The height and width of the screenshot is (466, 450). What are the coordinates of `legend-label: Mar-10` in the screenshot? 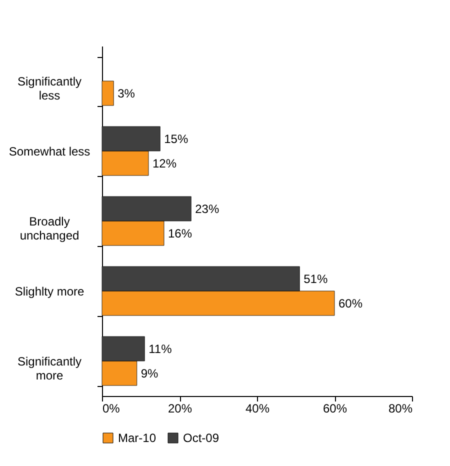 It's located at (137, 438).